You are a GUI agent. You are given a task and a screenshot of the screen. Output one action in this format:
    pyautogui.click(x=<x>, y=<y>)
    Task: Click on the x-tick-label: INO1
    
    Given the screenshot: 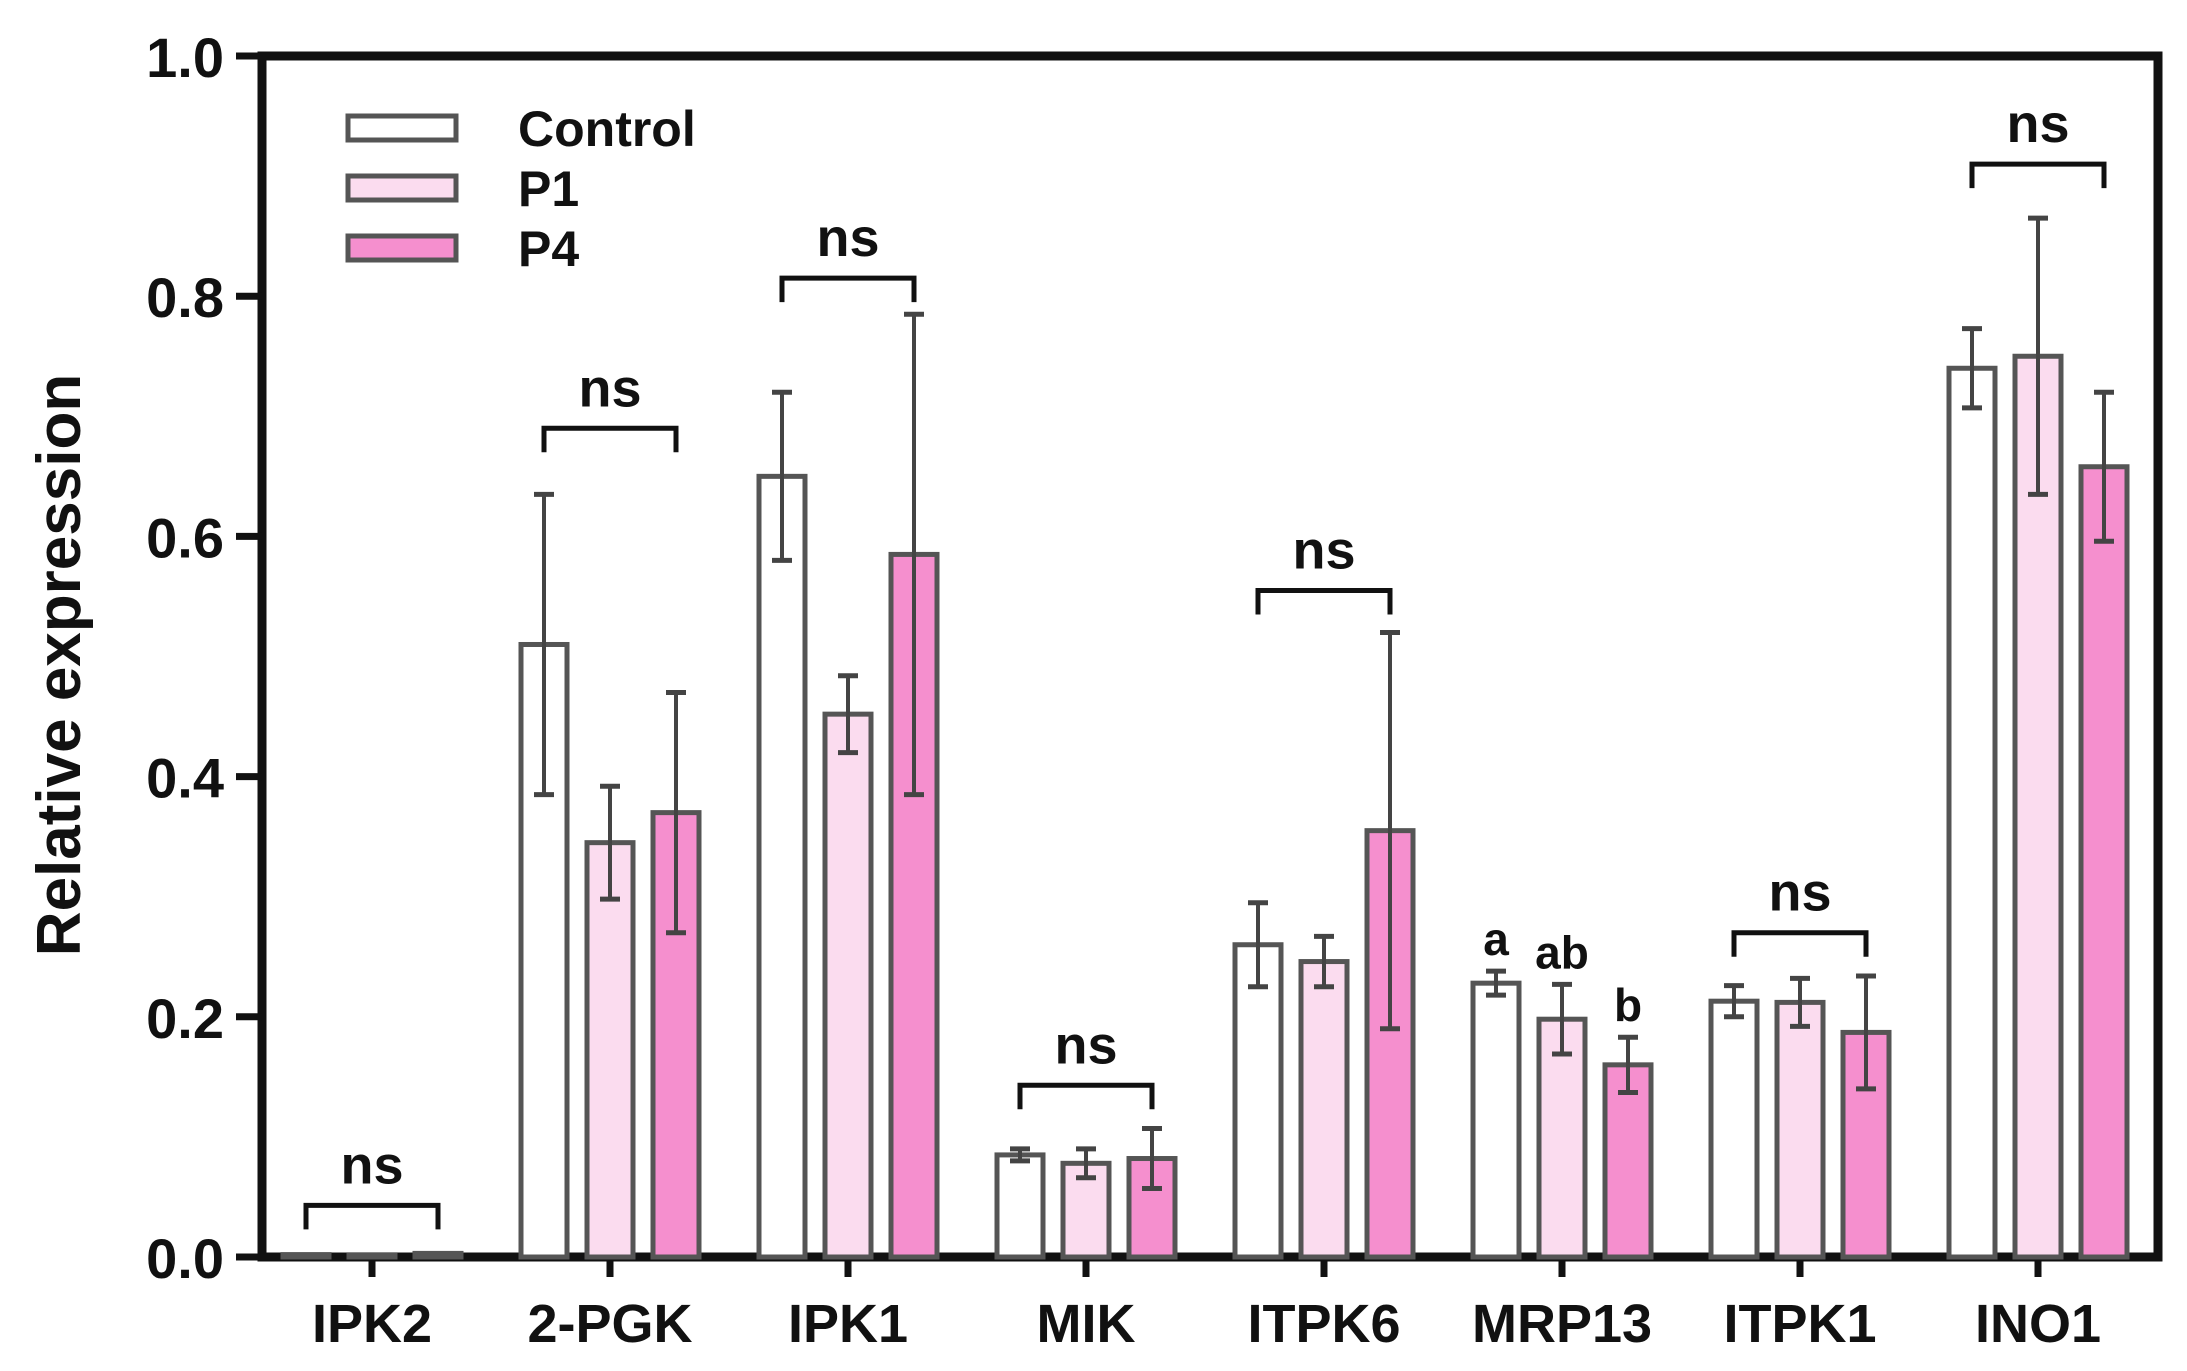 What is the action you would take?
    pyautogui.click(x=2038, y=1324)
    